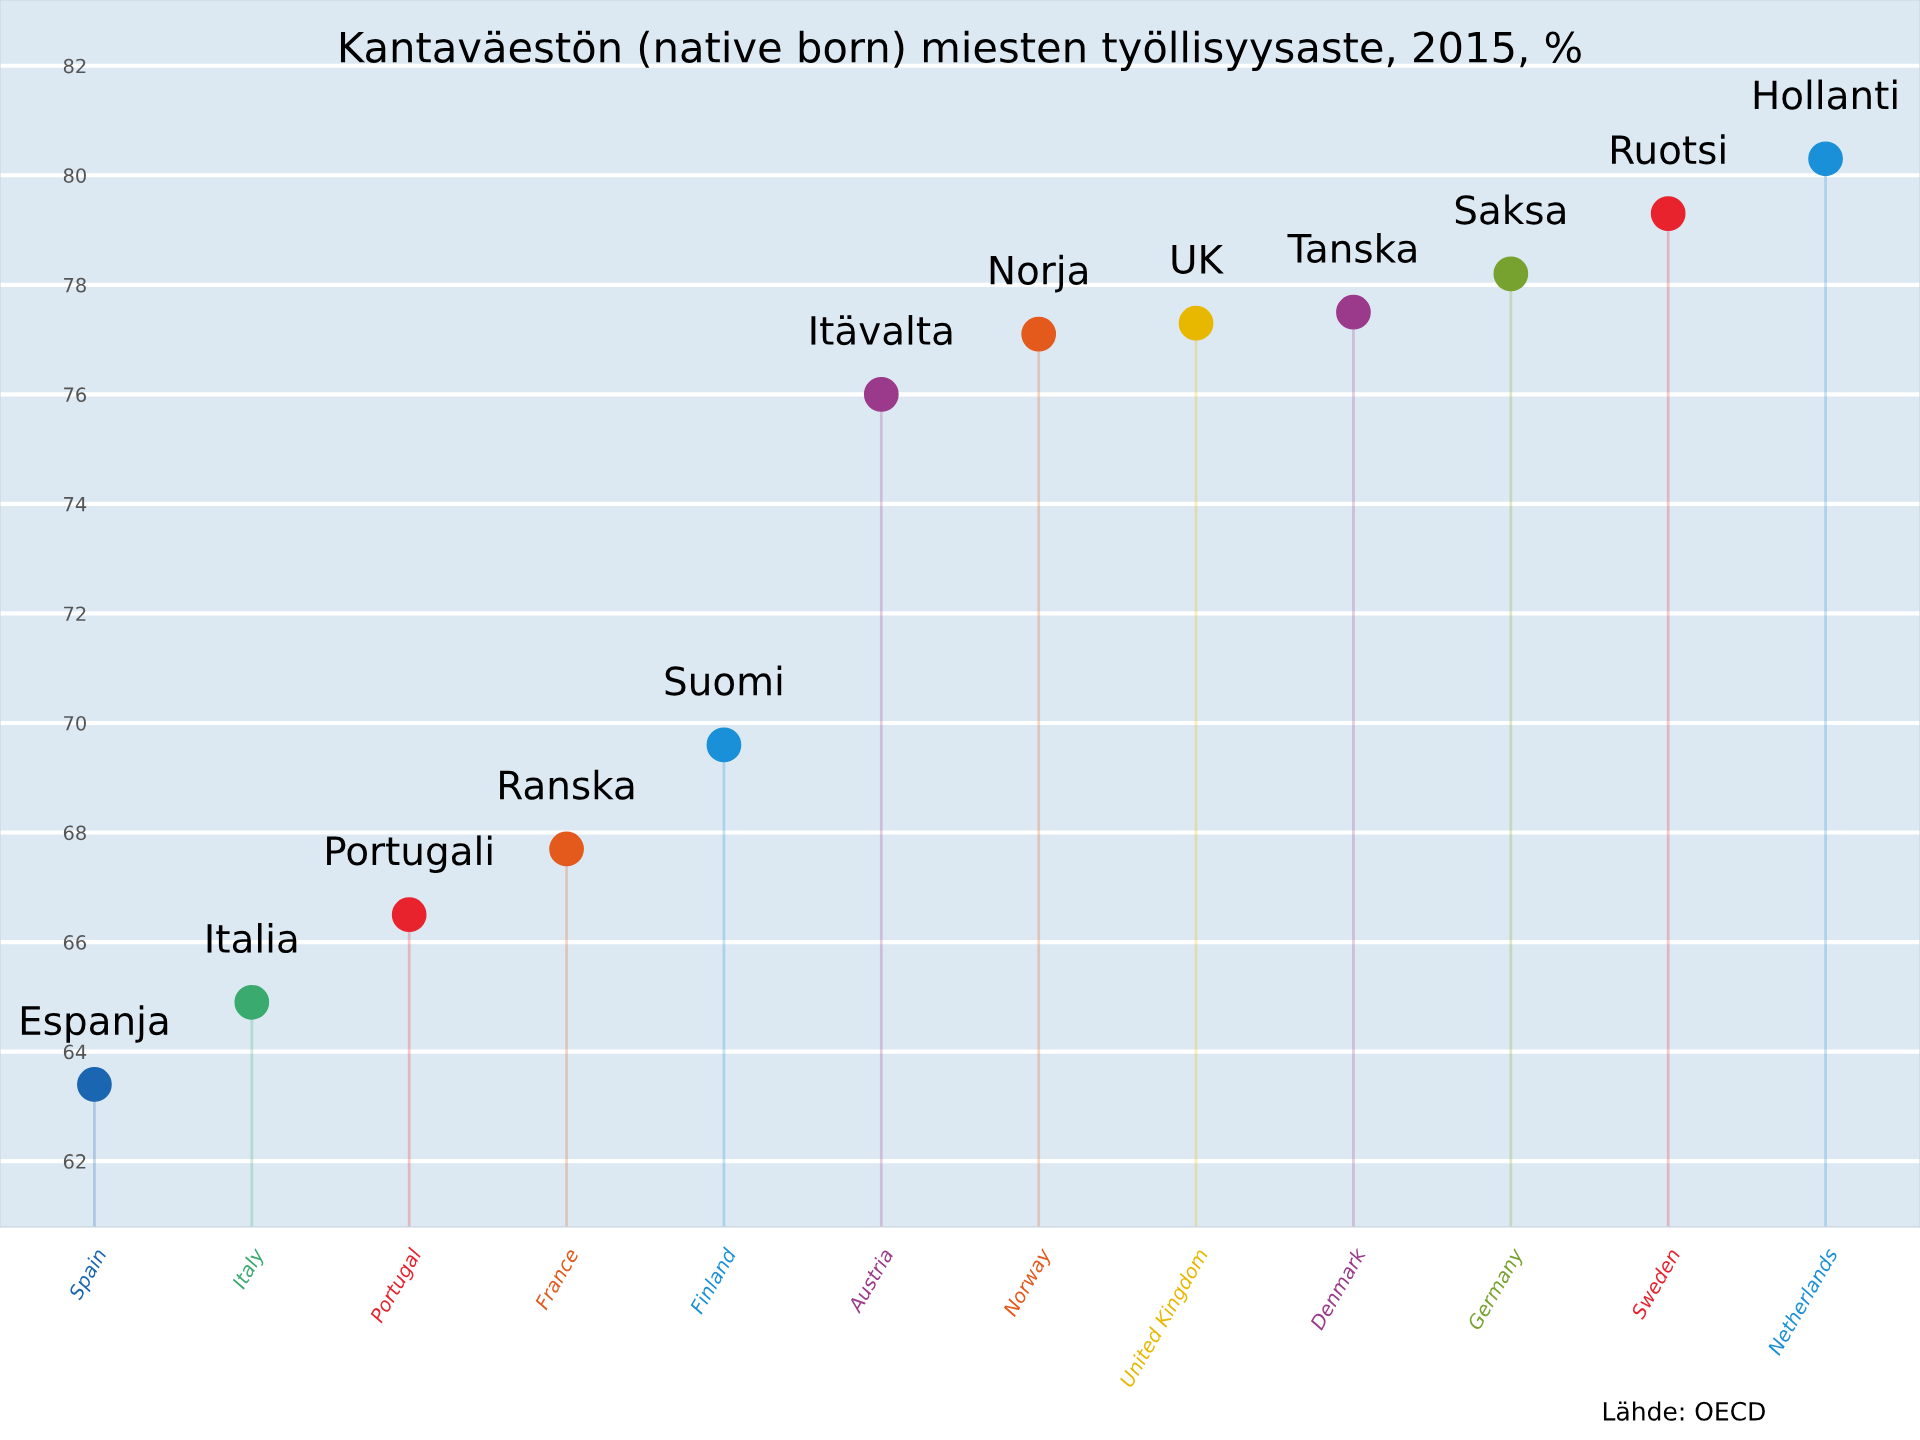 The image size is (1920, 1440). I want to click on annotation: Portugali, so click(409, 854).